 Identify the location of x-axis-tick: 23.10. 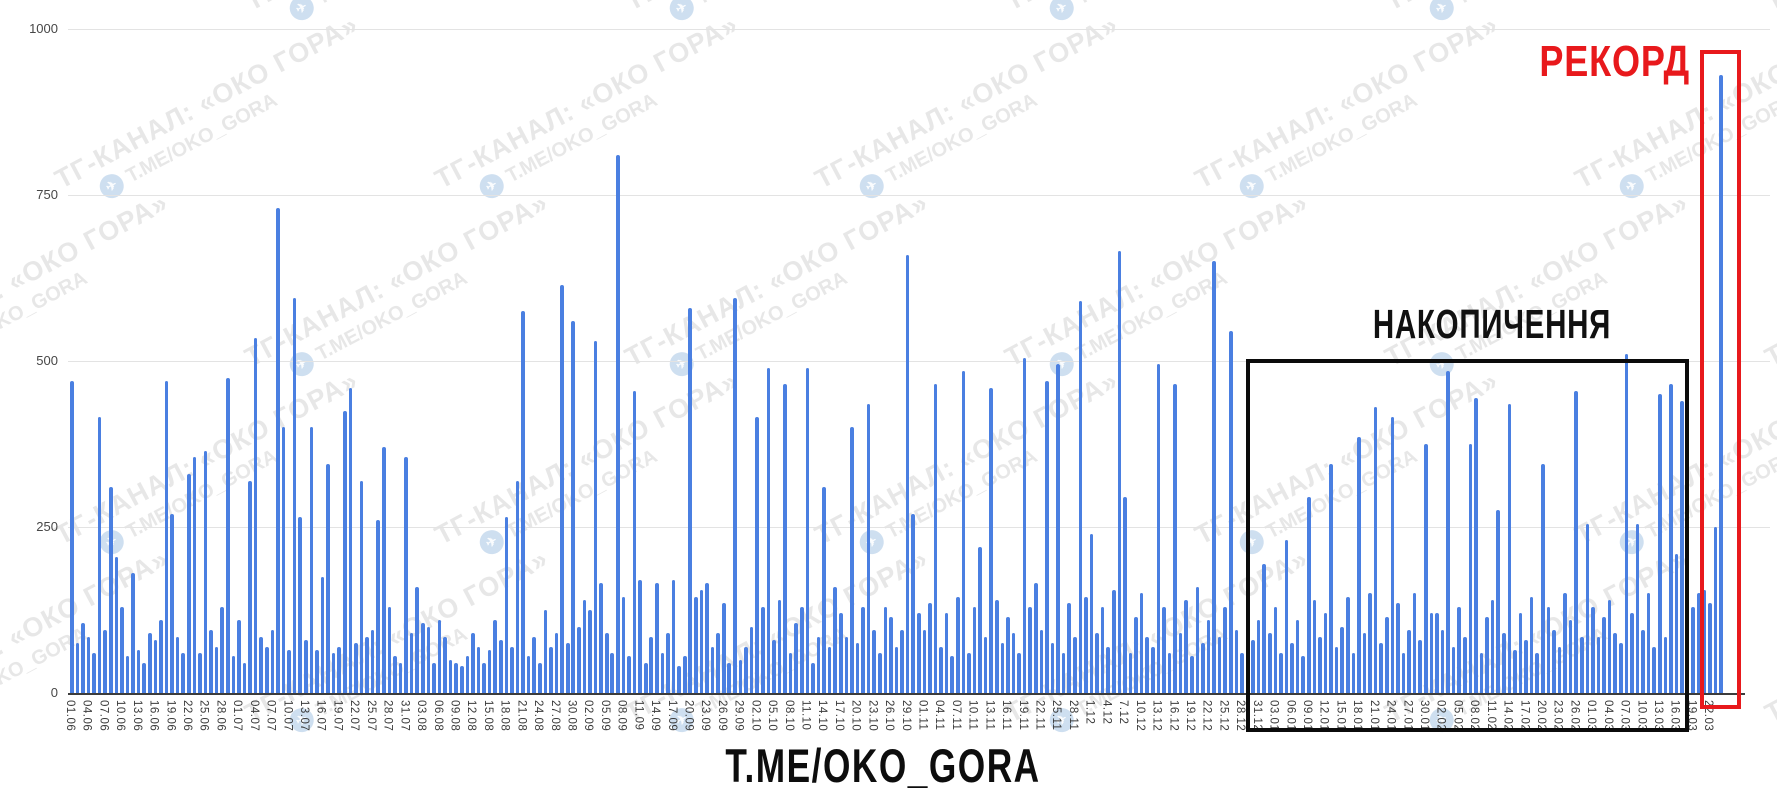
(872, 716).